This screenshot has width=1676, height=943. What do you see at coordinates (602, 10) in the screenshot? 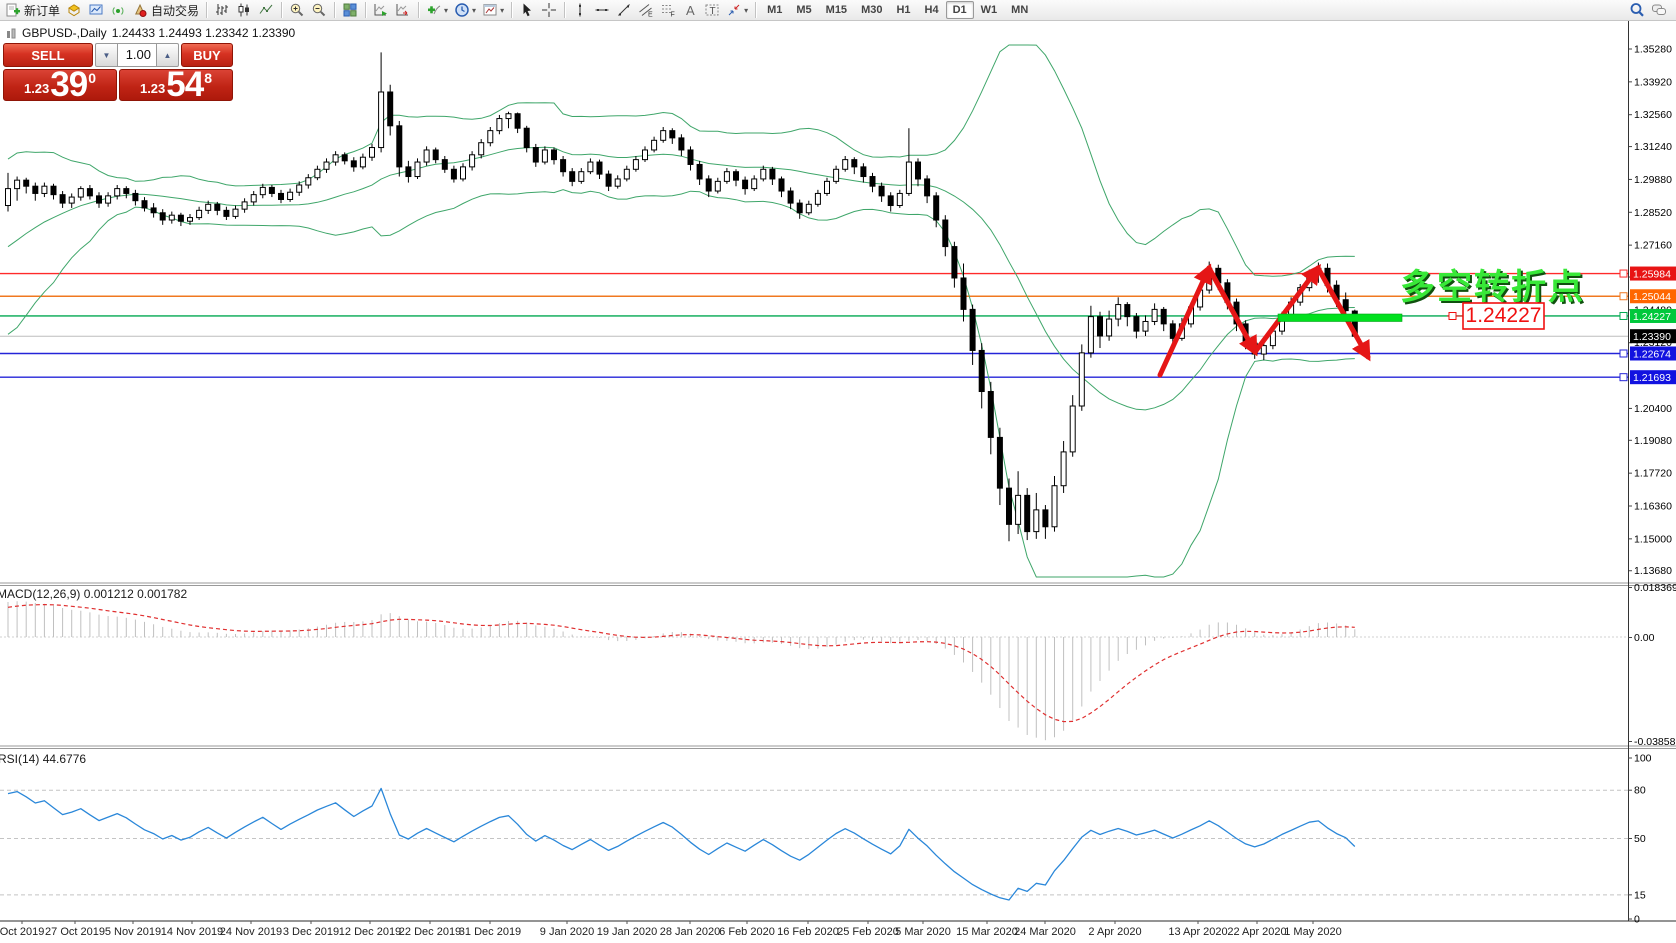
I see `horizontal-line-button` at bounding box center [602, 10].